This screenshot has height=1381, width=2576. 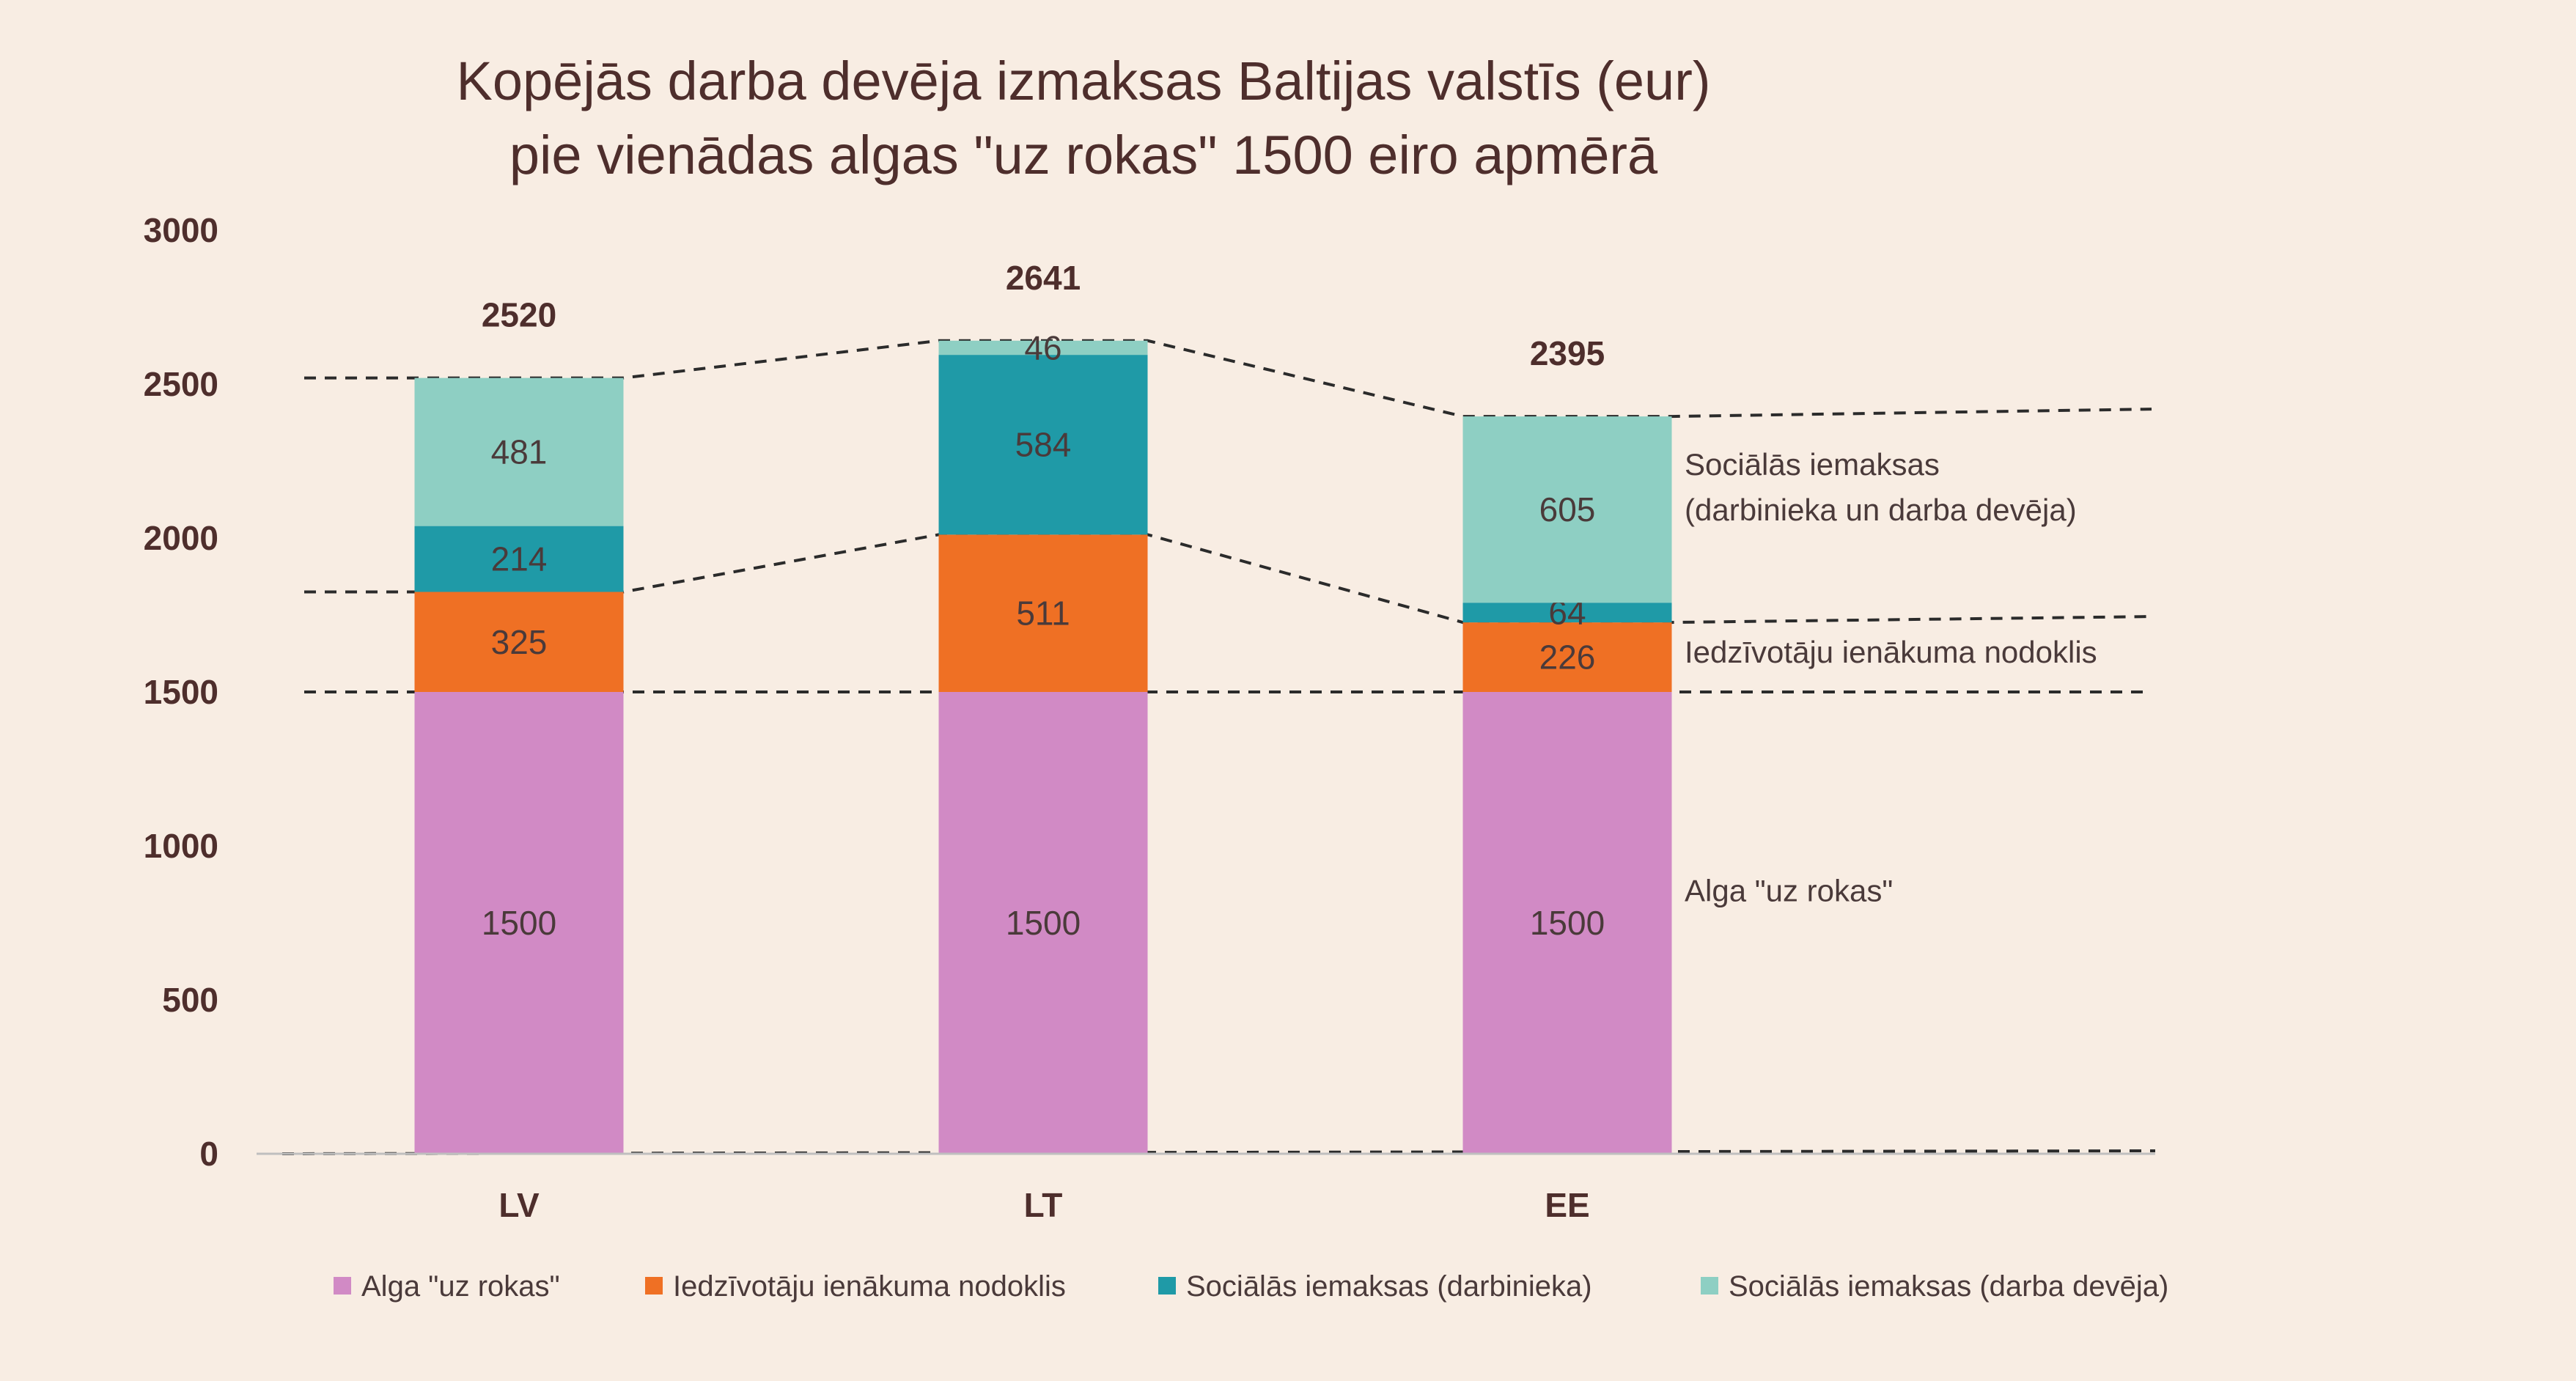 I want to click on legend-item: Iedzīvotāju ienākuma nodoklis, so click(x=855, y=1286).